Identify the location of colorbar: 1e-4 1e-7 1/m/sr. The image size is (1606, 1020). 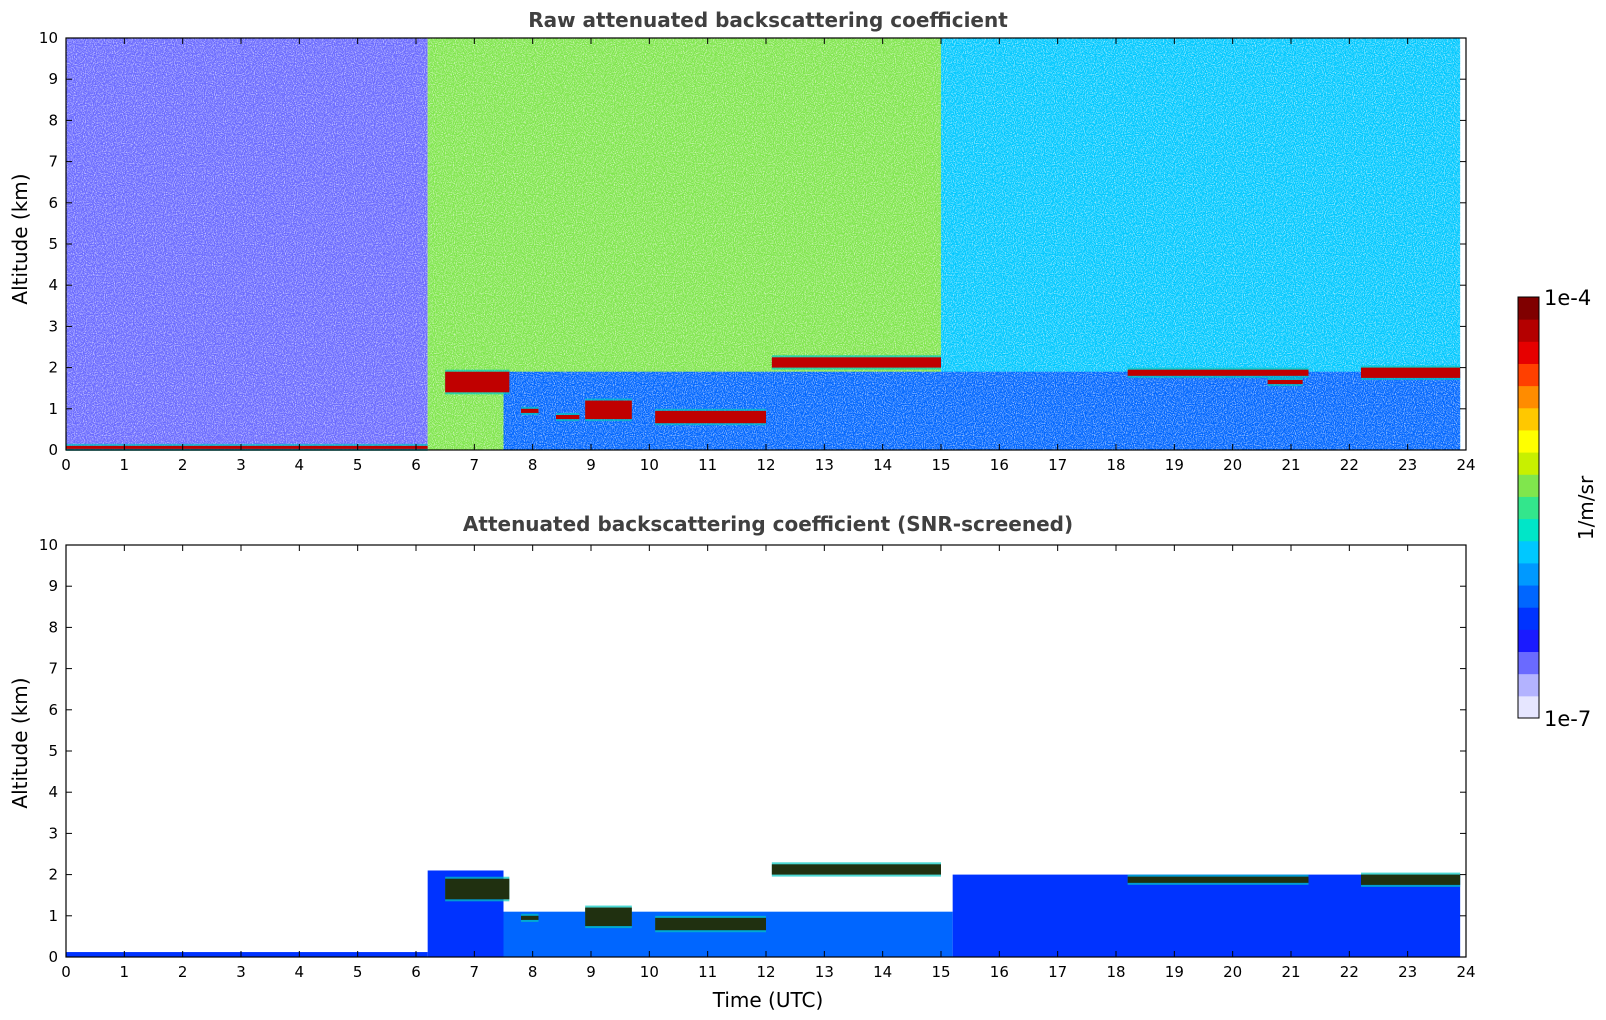
(1557, 508).